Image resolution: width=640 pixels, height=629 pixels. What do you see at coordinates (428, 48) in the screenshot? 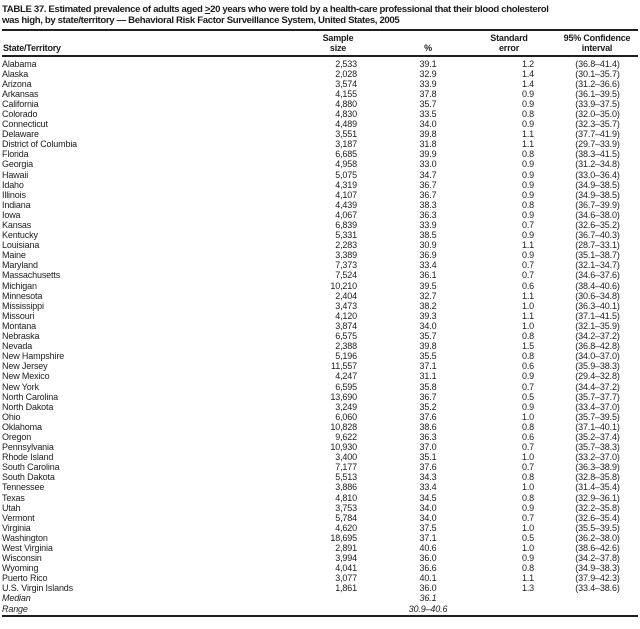
I see `column-header-percent: %` at bounding box center [428, 48].